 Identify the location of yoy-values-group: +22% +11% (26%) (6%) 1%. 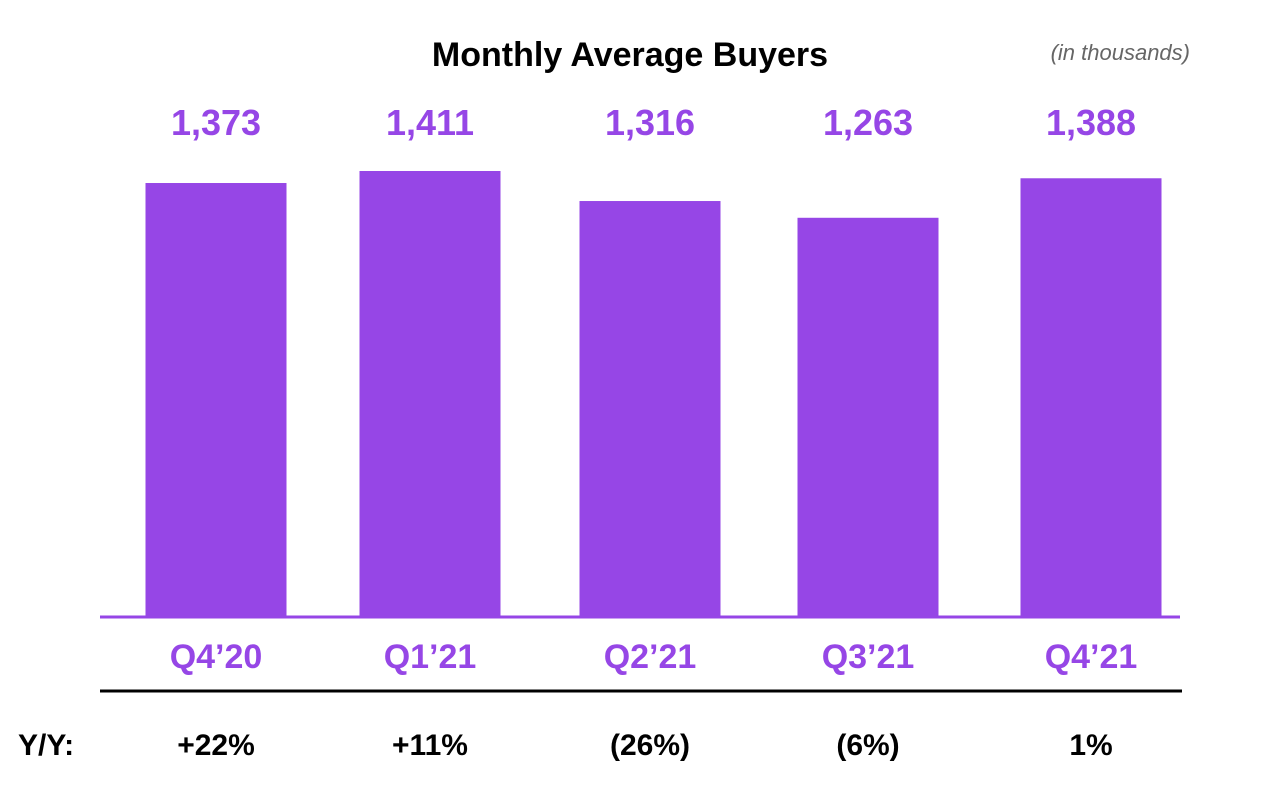
(644, 745).